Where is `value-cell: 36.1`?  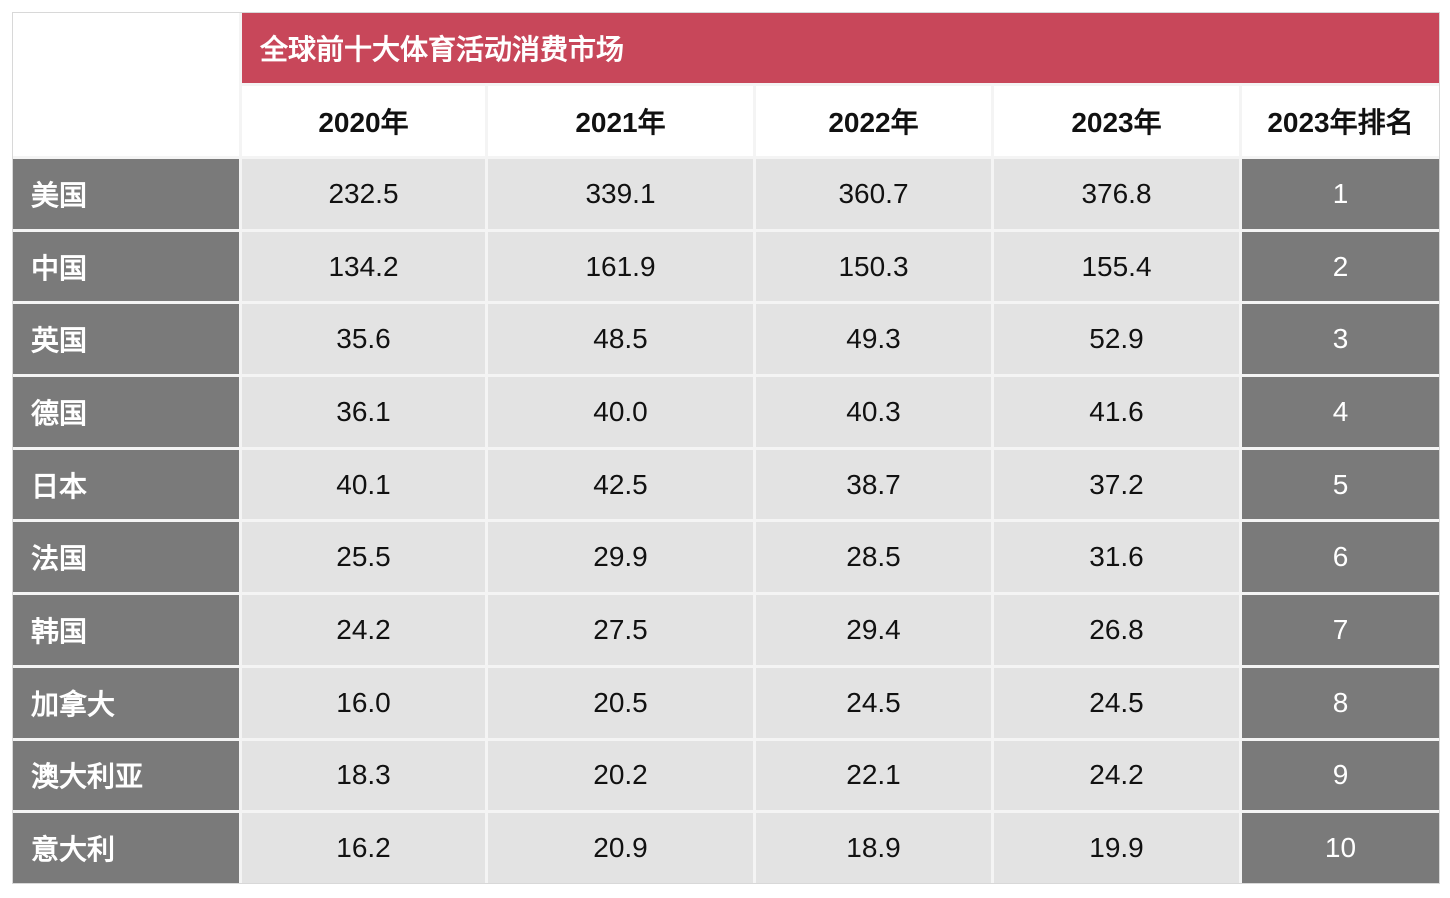
value-cell: 36.1 is located at coordinates (363, 412).